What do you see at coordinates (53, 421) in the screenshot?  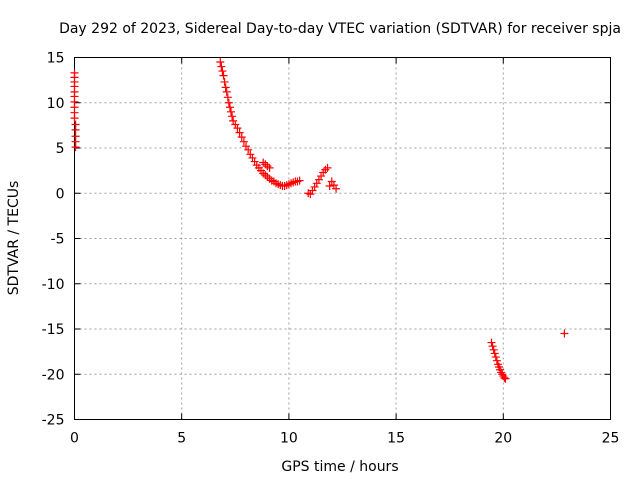 I see `y-tick-label: -25` at bounding box center [53, 421].